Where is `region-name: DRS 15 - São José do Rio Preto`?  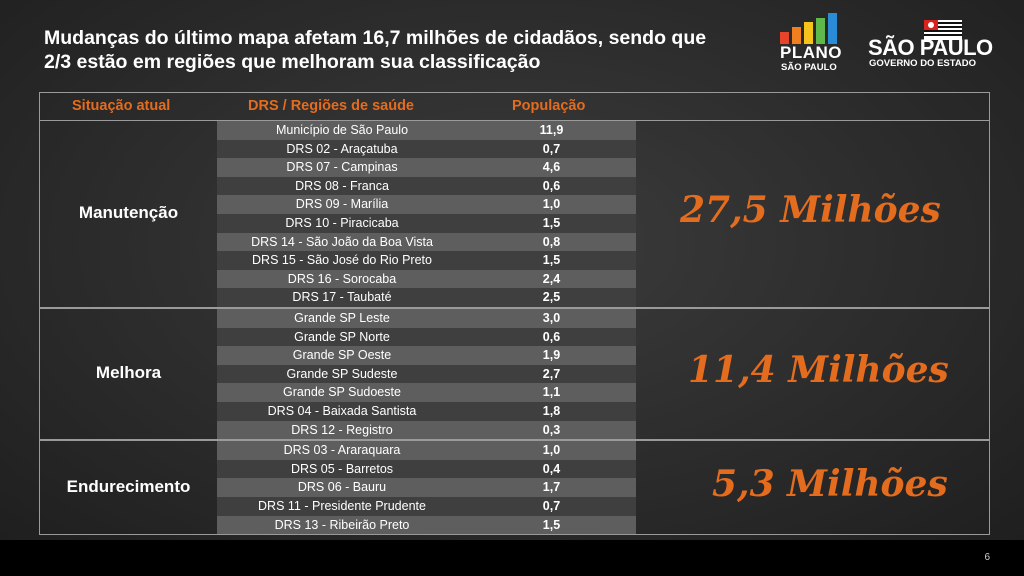
region-name: DRS 15 - São José do Rio Preto is located at coordinates (342, 260).